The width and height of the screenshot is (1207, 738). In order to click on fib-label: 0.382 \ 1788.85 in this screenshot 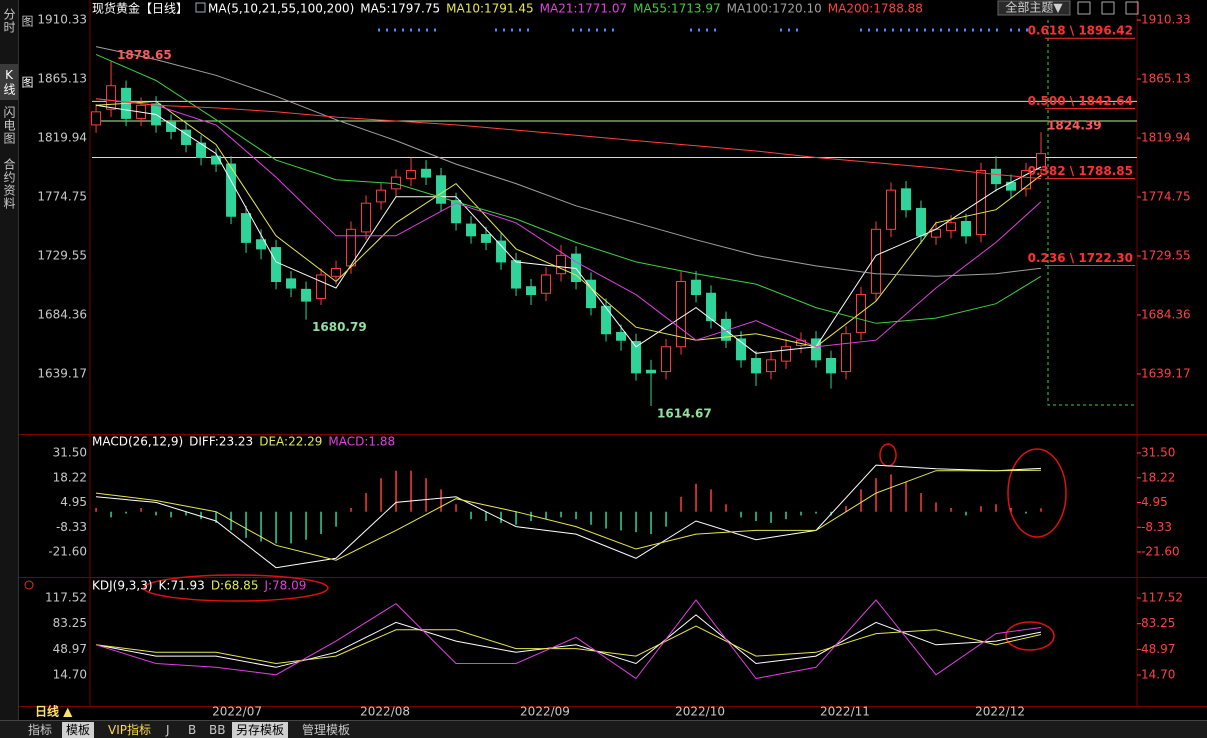, I will do `click(1080, 171)`.